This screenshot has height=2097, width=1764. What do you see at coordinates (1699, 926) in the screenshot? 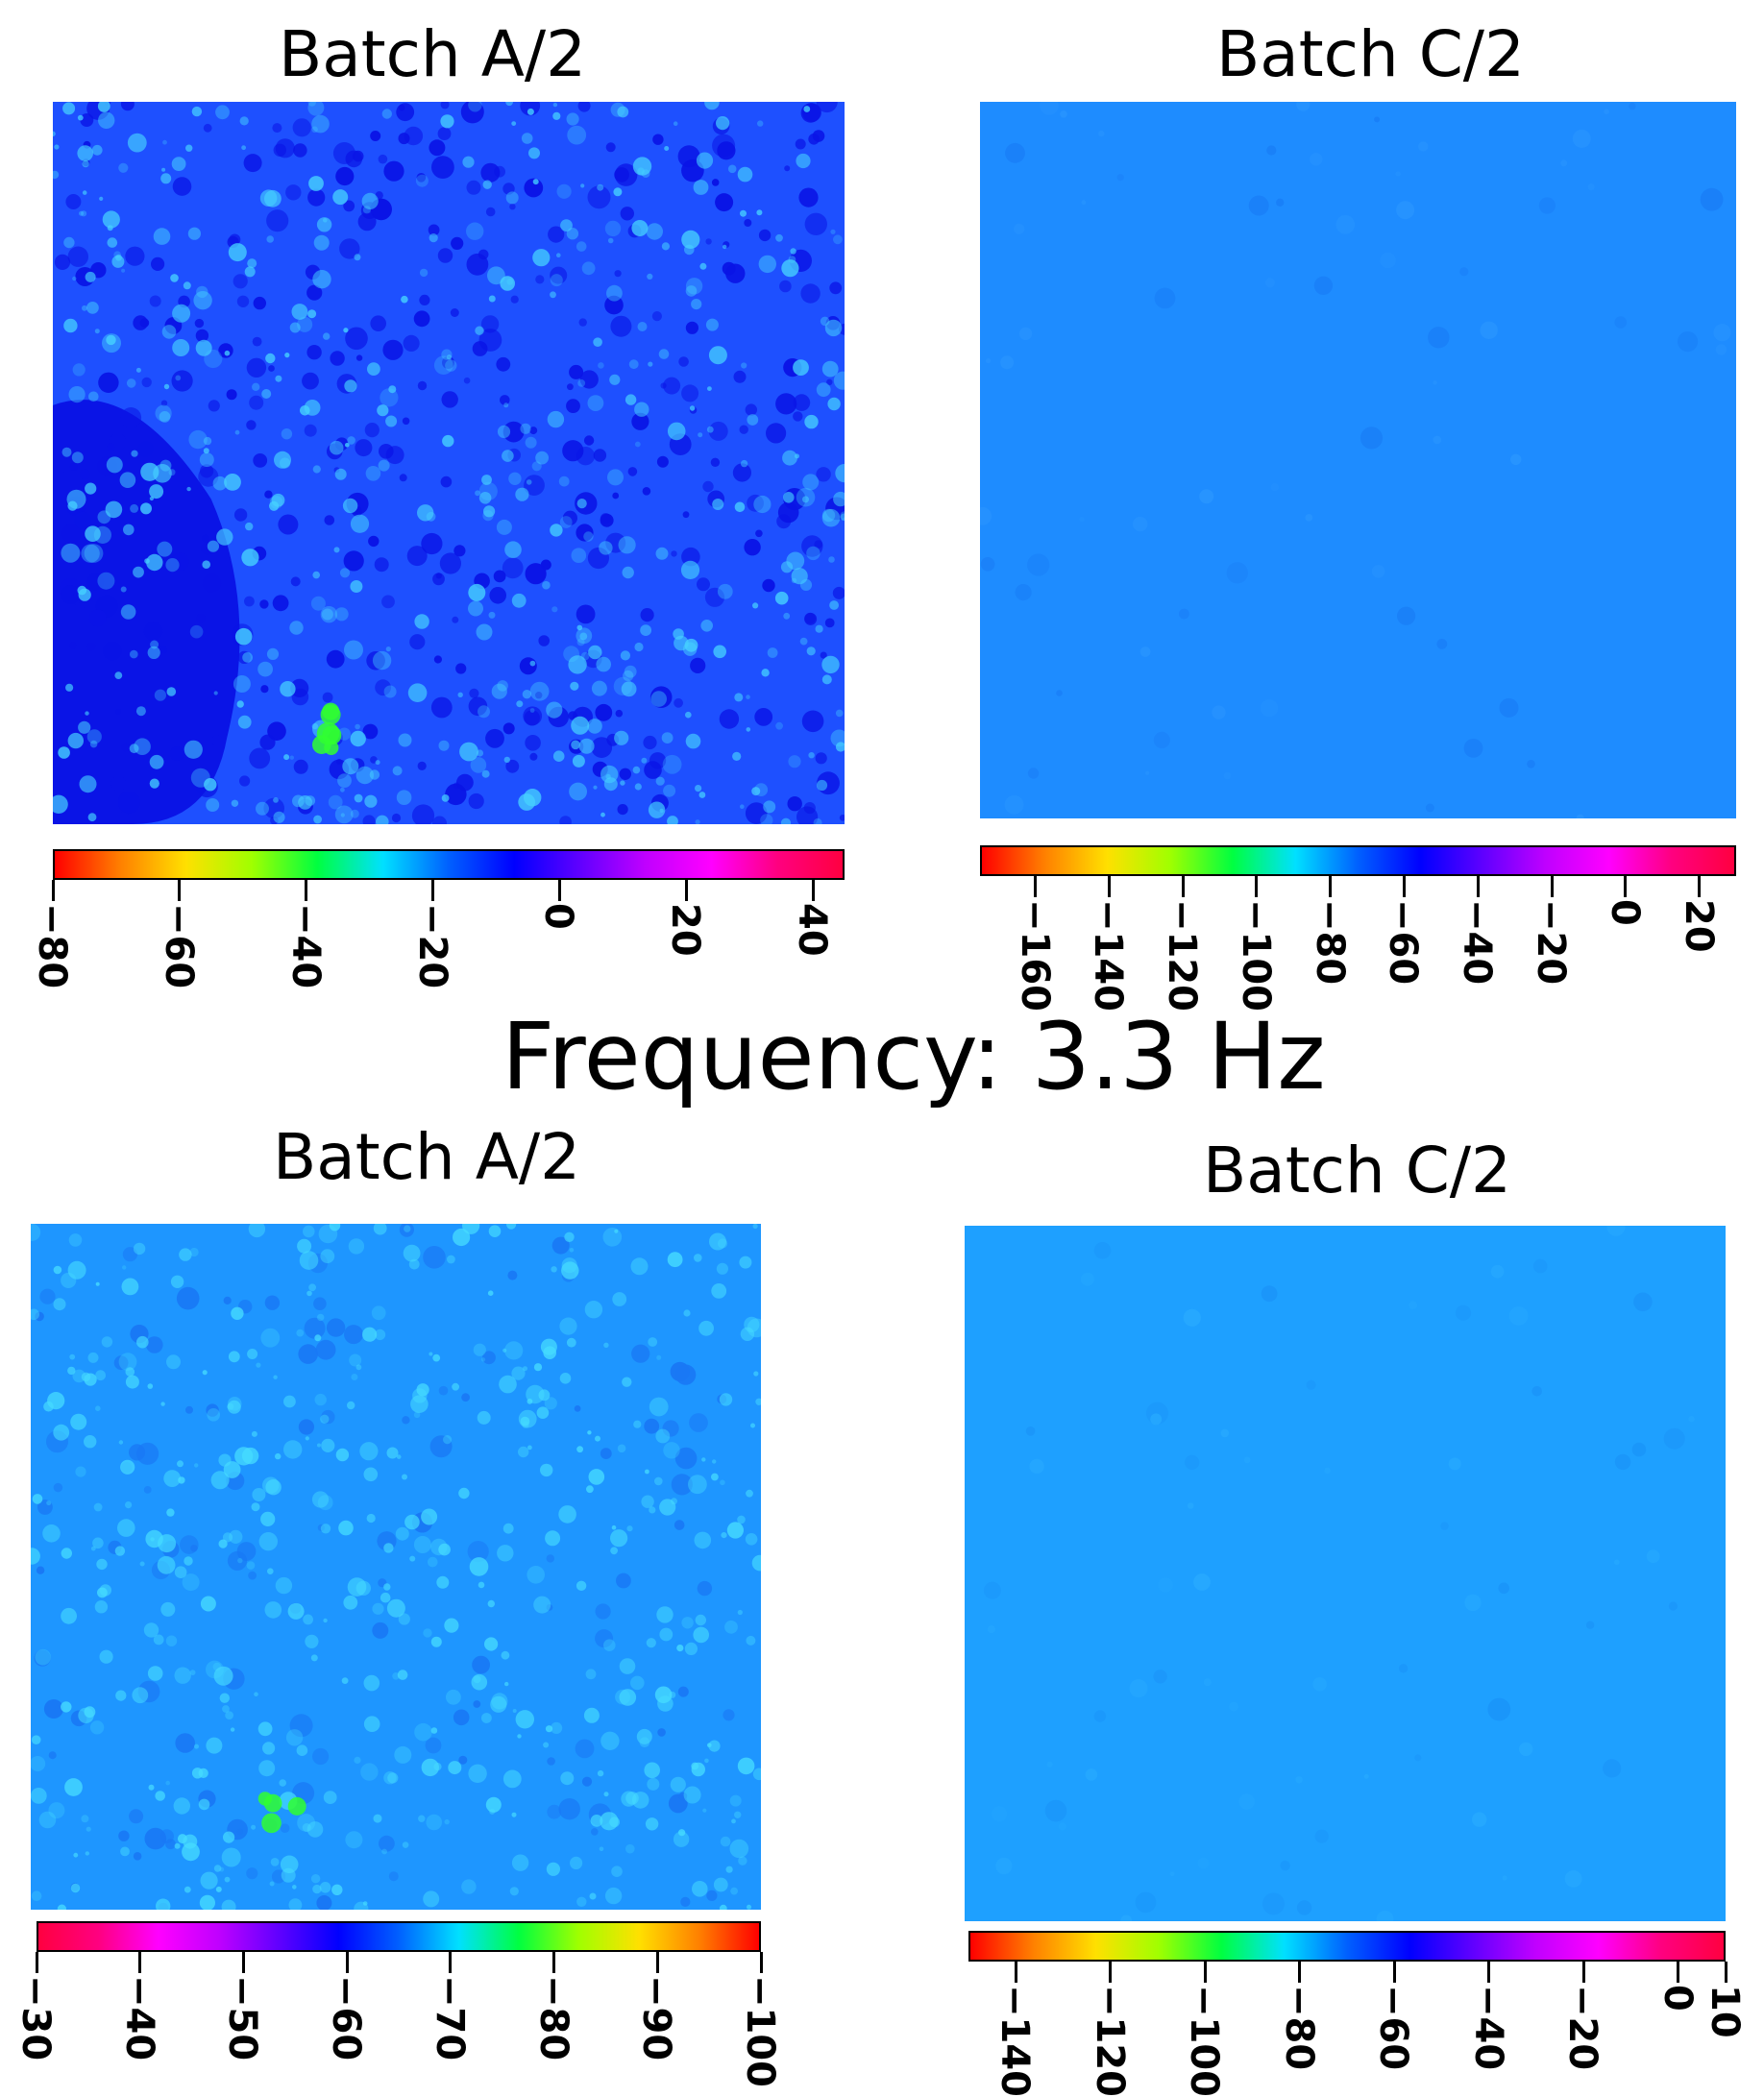
I see `colorbar-tick-label: 20` at bounding box center [1699, 926].